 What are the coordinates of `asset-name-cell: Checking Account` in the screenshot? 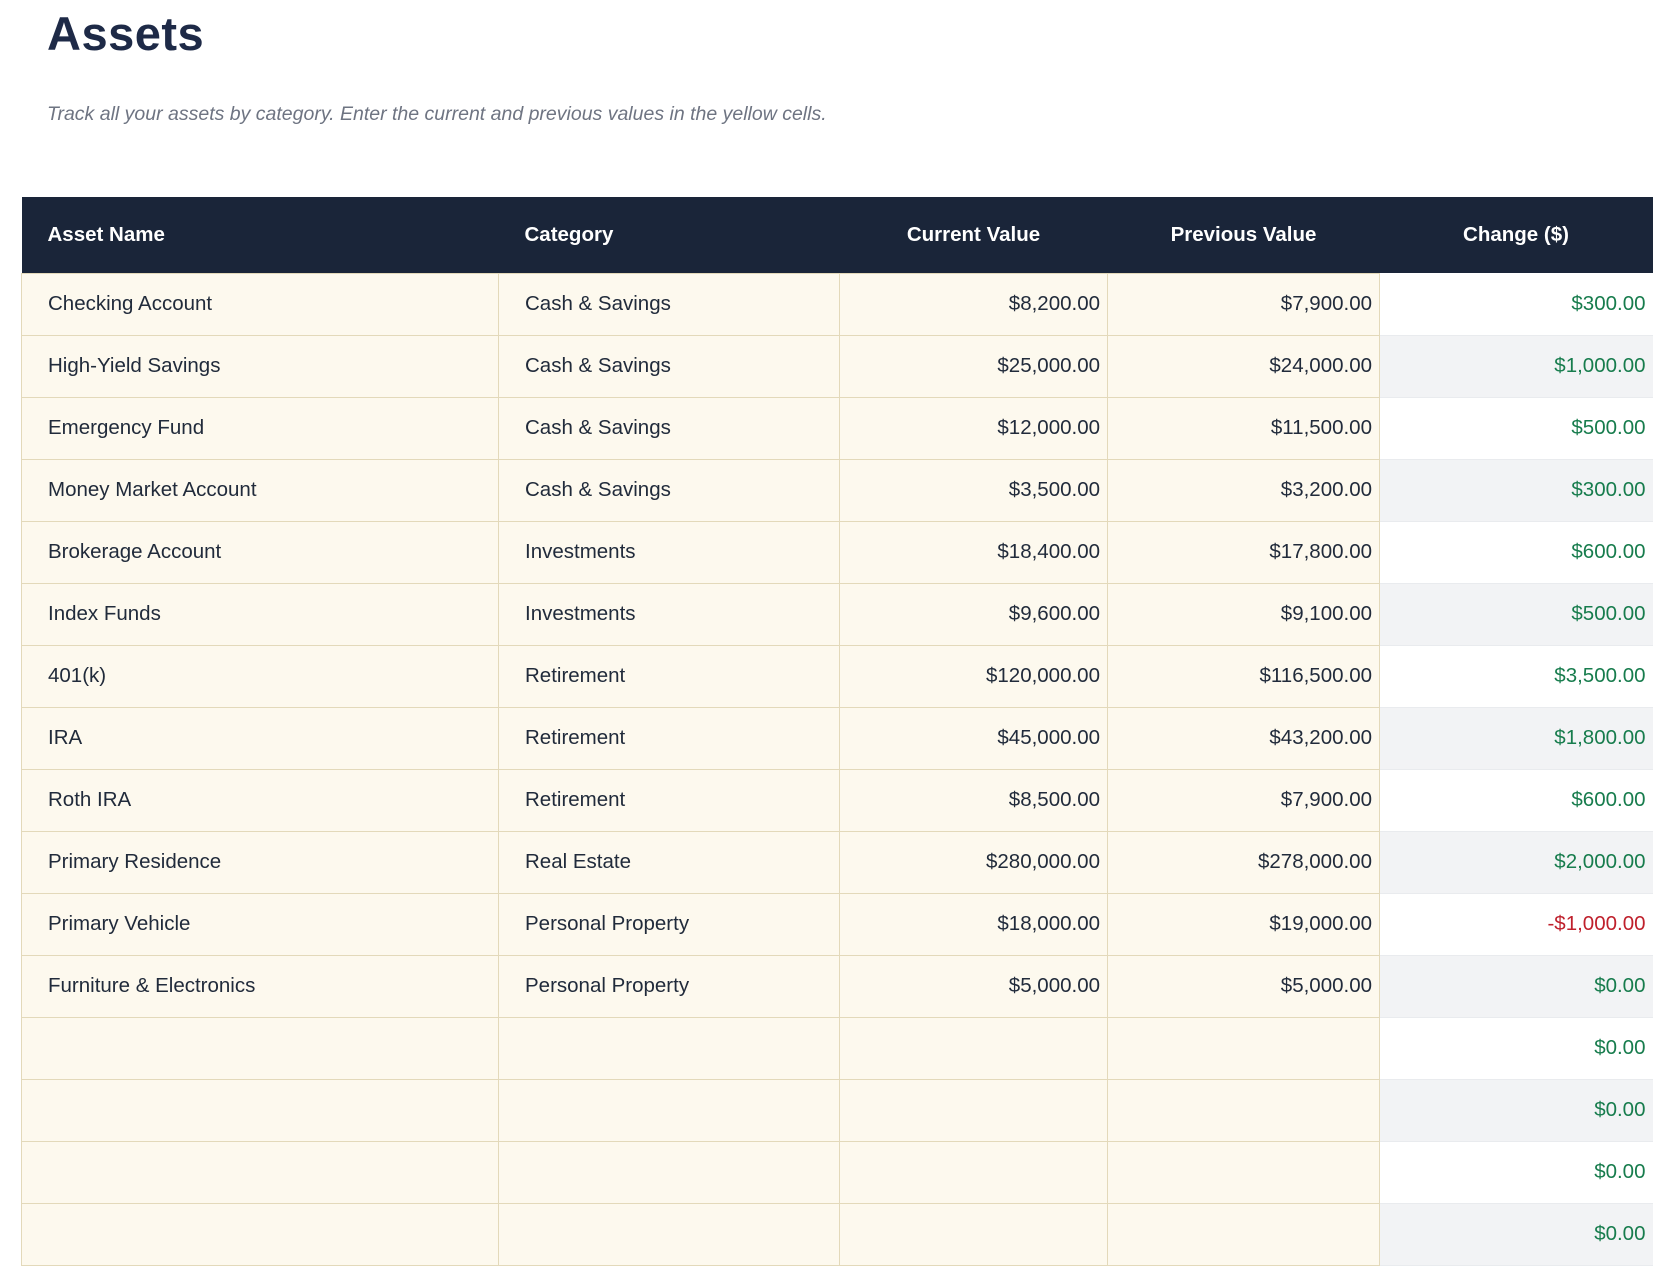 It's located at (260, 304).